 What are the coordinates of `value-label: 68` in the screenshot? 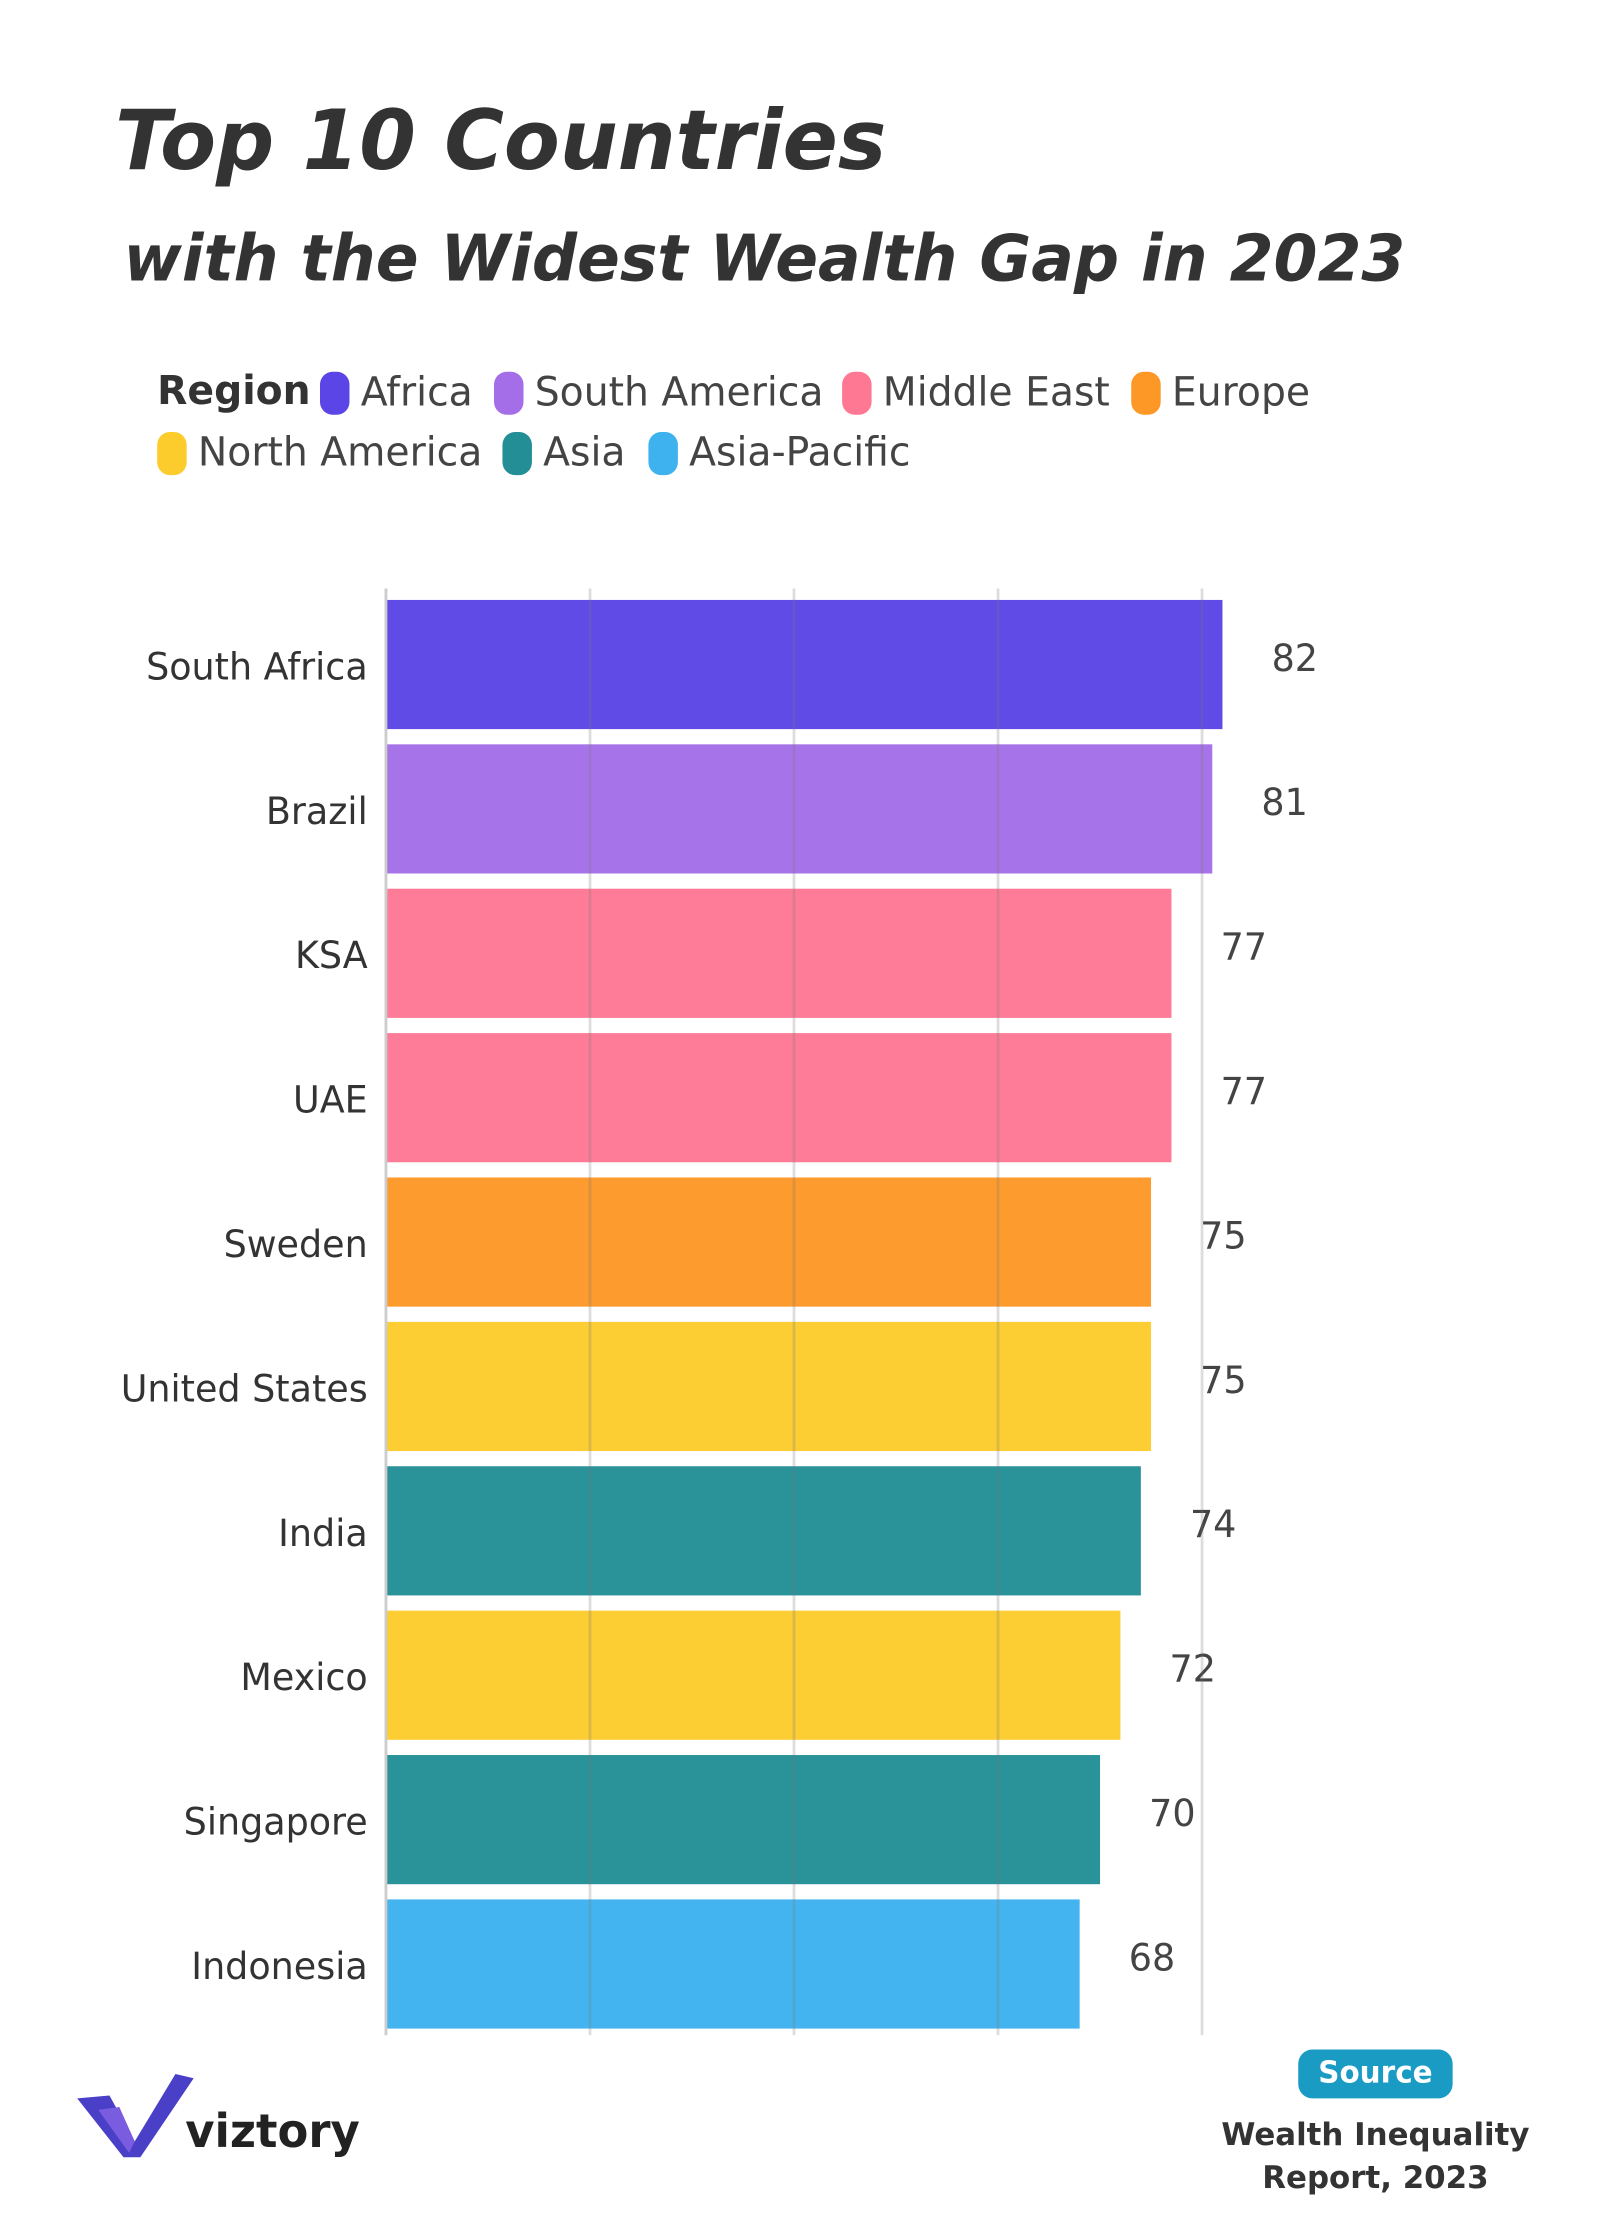 It's located at (1152, 1957).